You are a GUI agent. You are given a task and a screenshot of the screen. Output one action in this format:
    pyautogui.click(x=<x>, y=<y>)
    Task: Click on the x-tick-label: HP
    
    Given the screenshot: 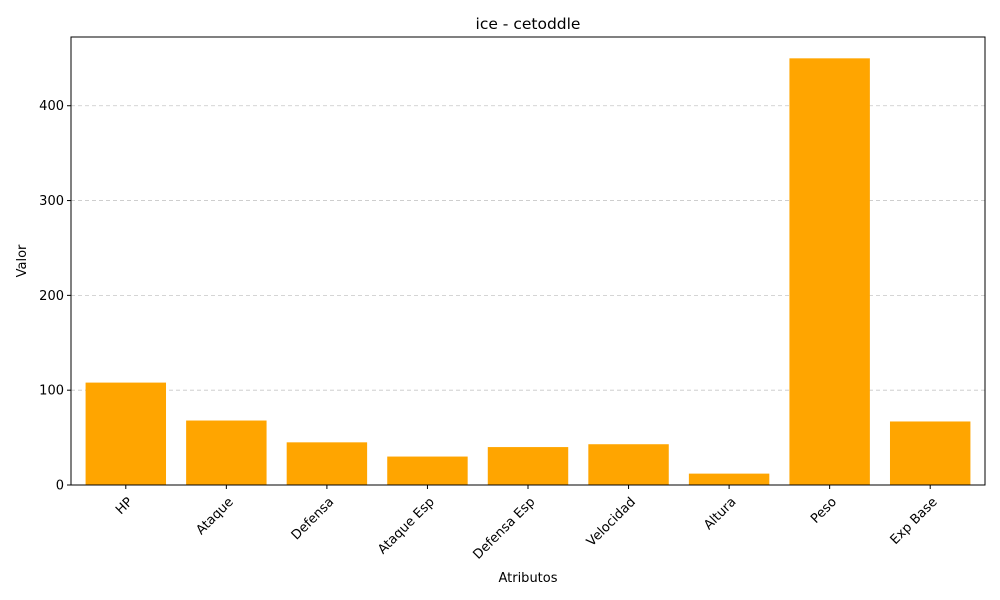 What is the action you would take?
    pyautogui.click(x=124, y=506)
    